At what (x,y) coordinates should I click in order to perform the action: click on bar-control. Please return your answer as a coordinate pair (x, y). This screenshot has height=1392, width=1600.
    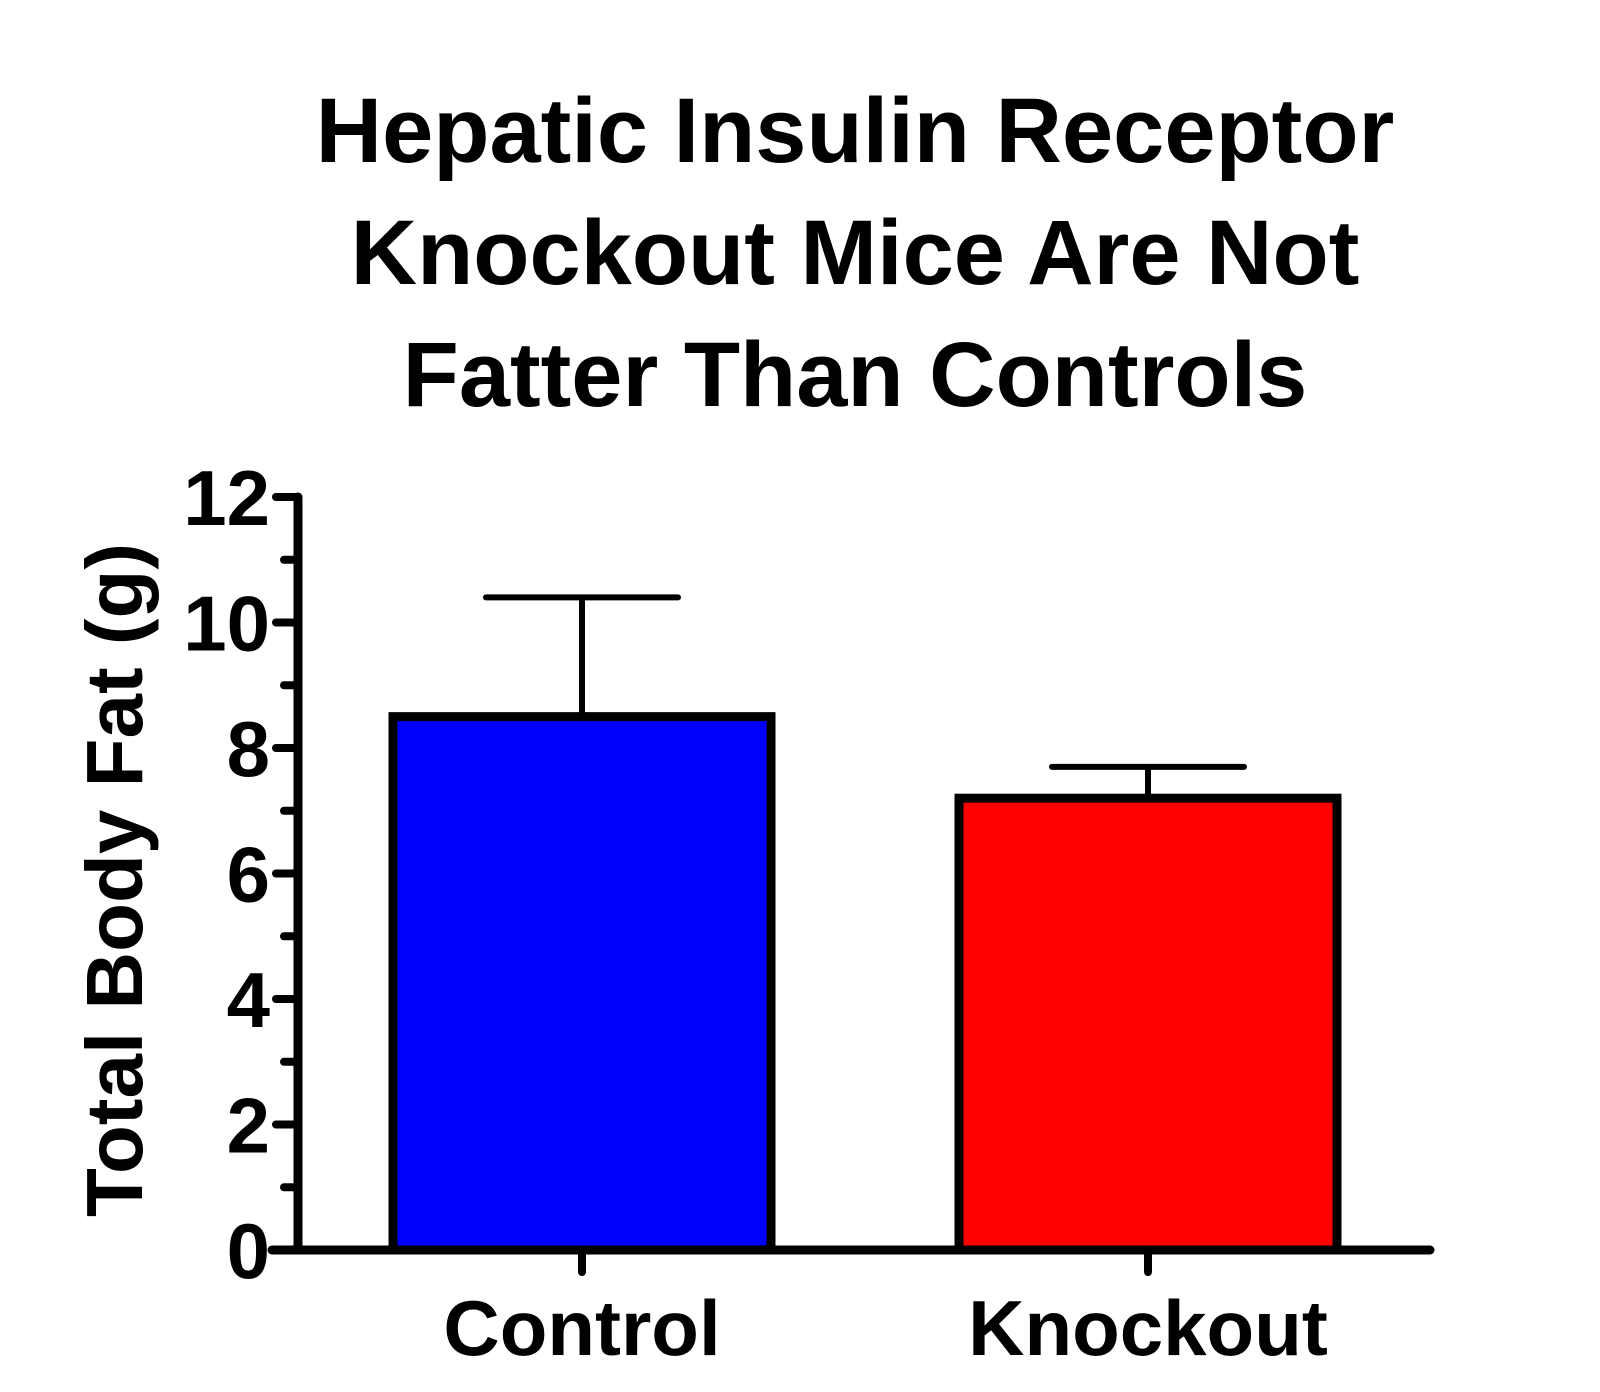
    Looking at the image, I should click on (582, 983).